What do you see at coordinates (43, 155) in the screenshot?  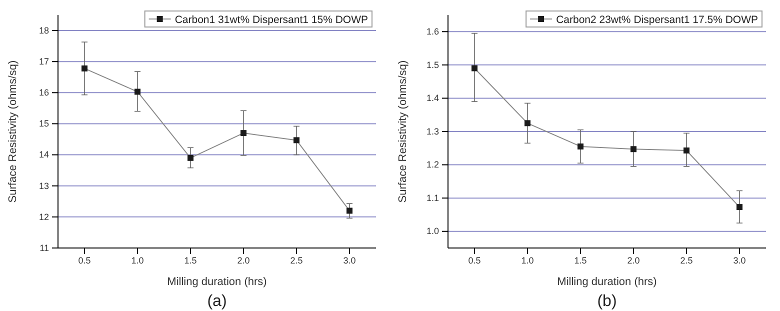 I see `y-tick-label: 14` at bounding box center [43, 155].